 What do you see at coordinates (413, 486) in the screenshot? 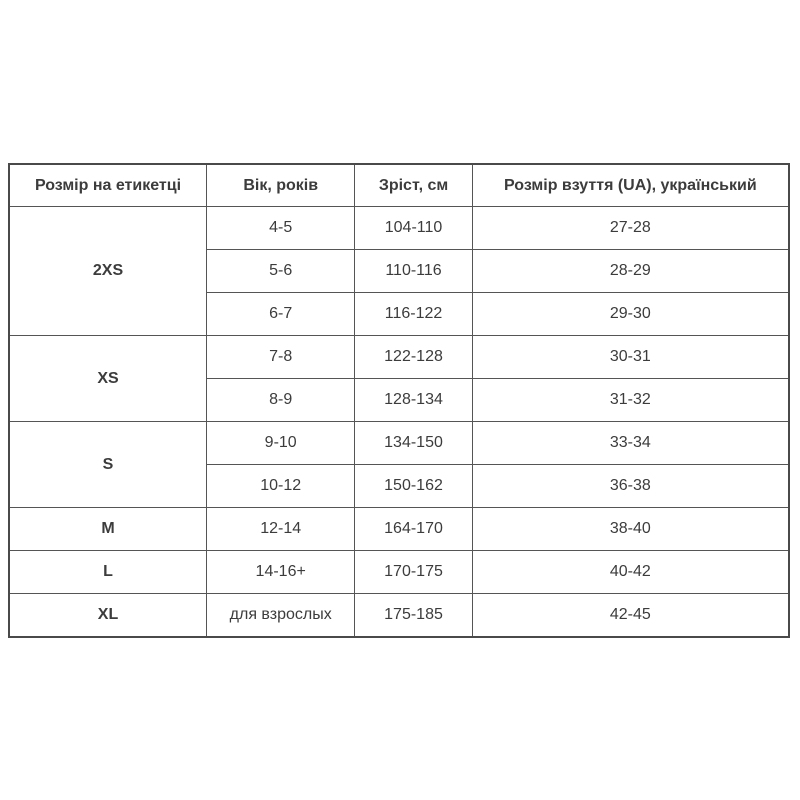
I see `height-cell: 150-162` at bounding box center [413, 486].